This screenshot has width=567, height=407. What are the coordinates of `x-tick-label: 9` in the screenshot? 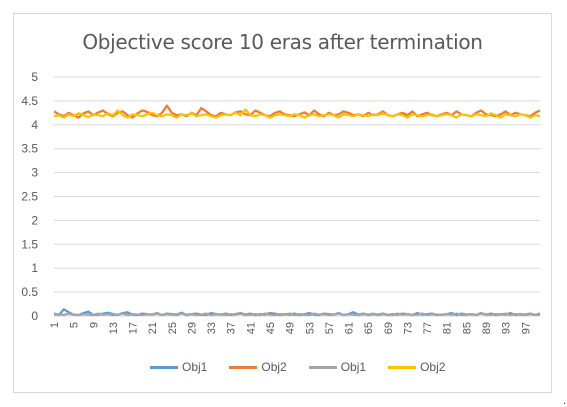 It's located at (94, 325).